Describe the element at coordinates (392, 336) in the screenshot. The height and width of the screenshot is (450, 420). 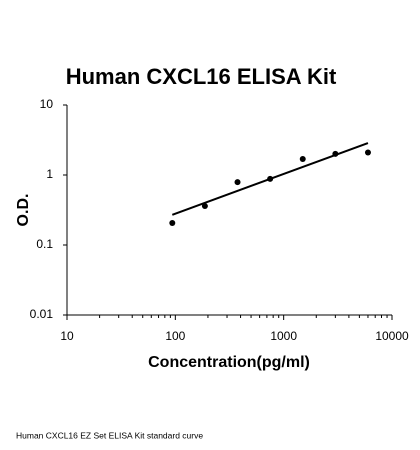
I see `x-tick-label: 10000` at that location.